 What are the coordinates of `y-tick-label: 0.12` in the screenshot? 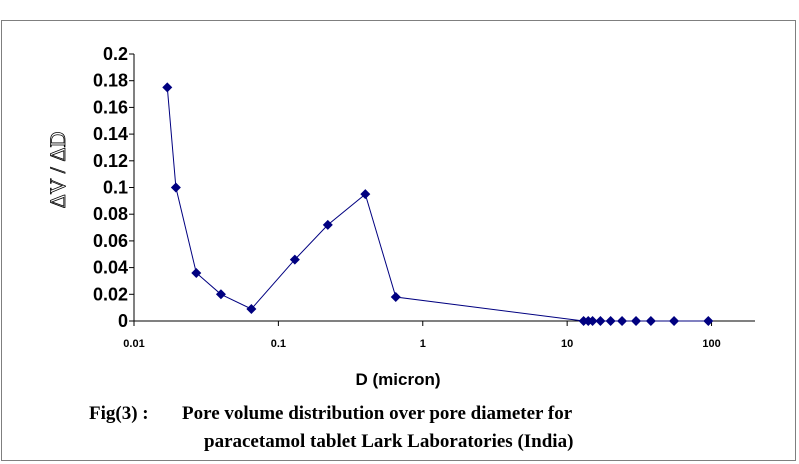 It's located at (110, 161).